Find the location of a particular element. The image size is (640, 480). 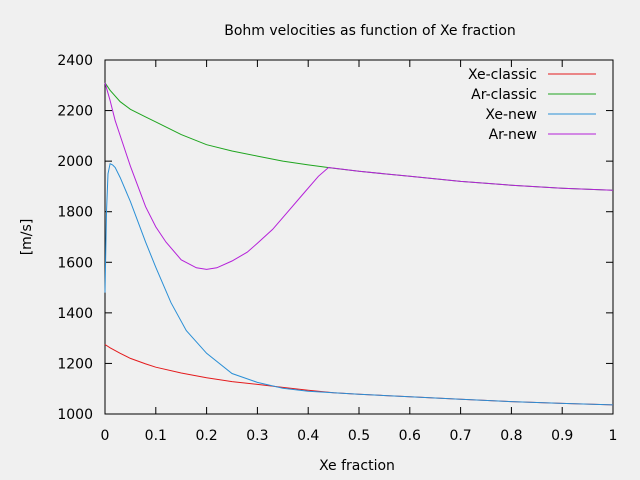

series-line-xe-classic is located at coordinates (359, 375).